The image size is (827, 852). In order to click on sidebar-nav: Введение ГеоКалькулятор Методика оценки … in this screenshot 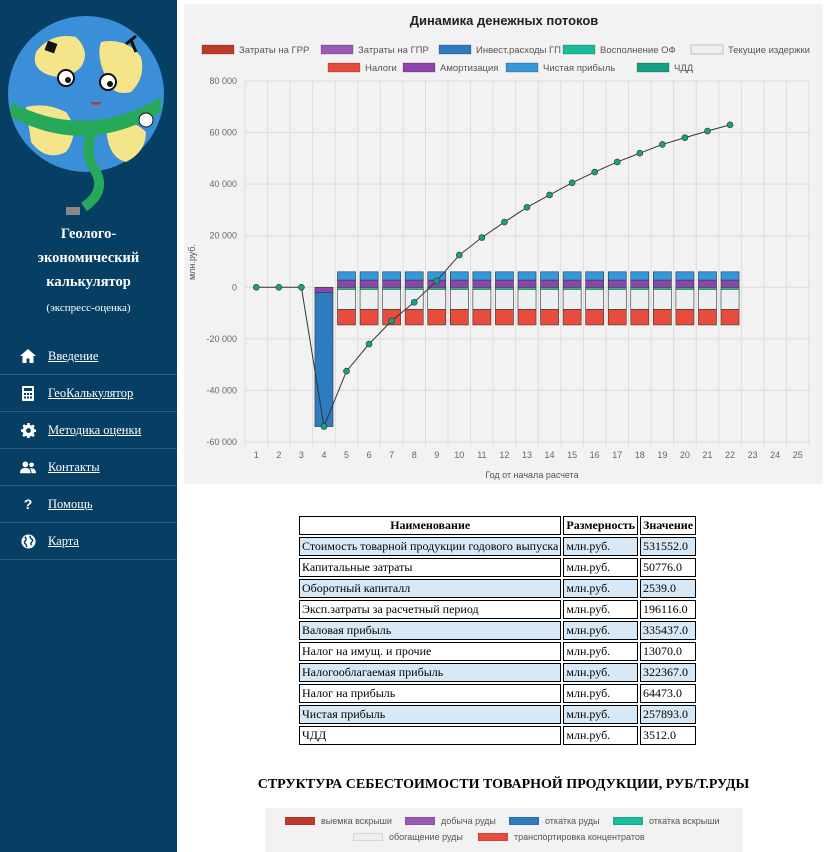, I will do `click(88, 449)`.